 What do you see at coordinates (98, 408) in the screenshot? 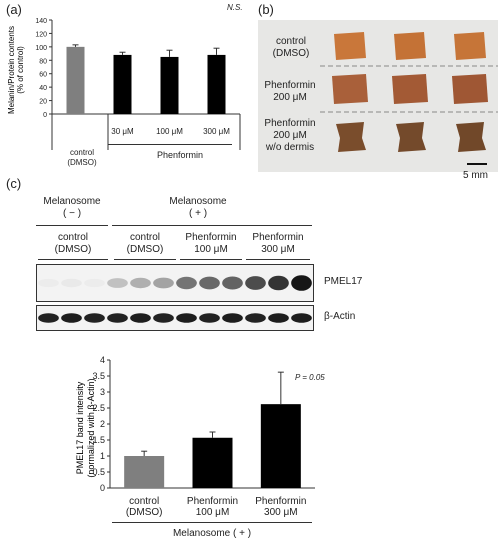
I see `chart-c-ytick-label: 2.5` at bounding box center [98, 408].